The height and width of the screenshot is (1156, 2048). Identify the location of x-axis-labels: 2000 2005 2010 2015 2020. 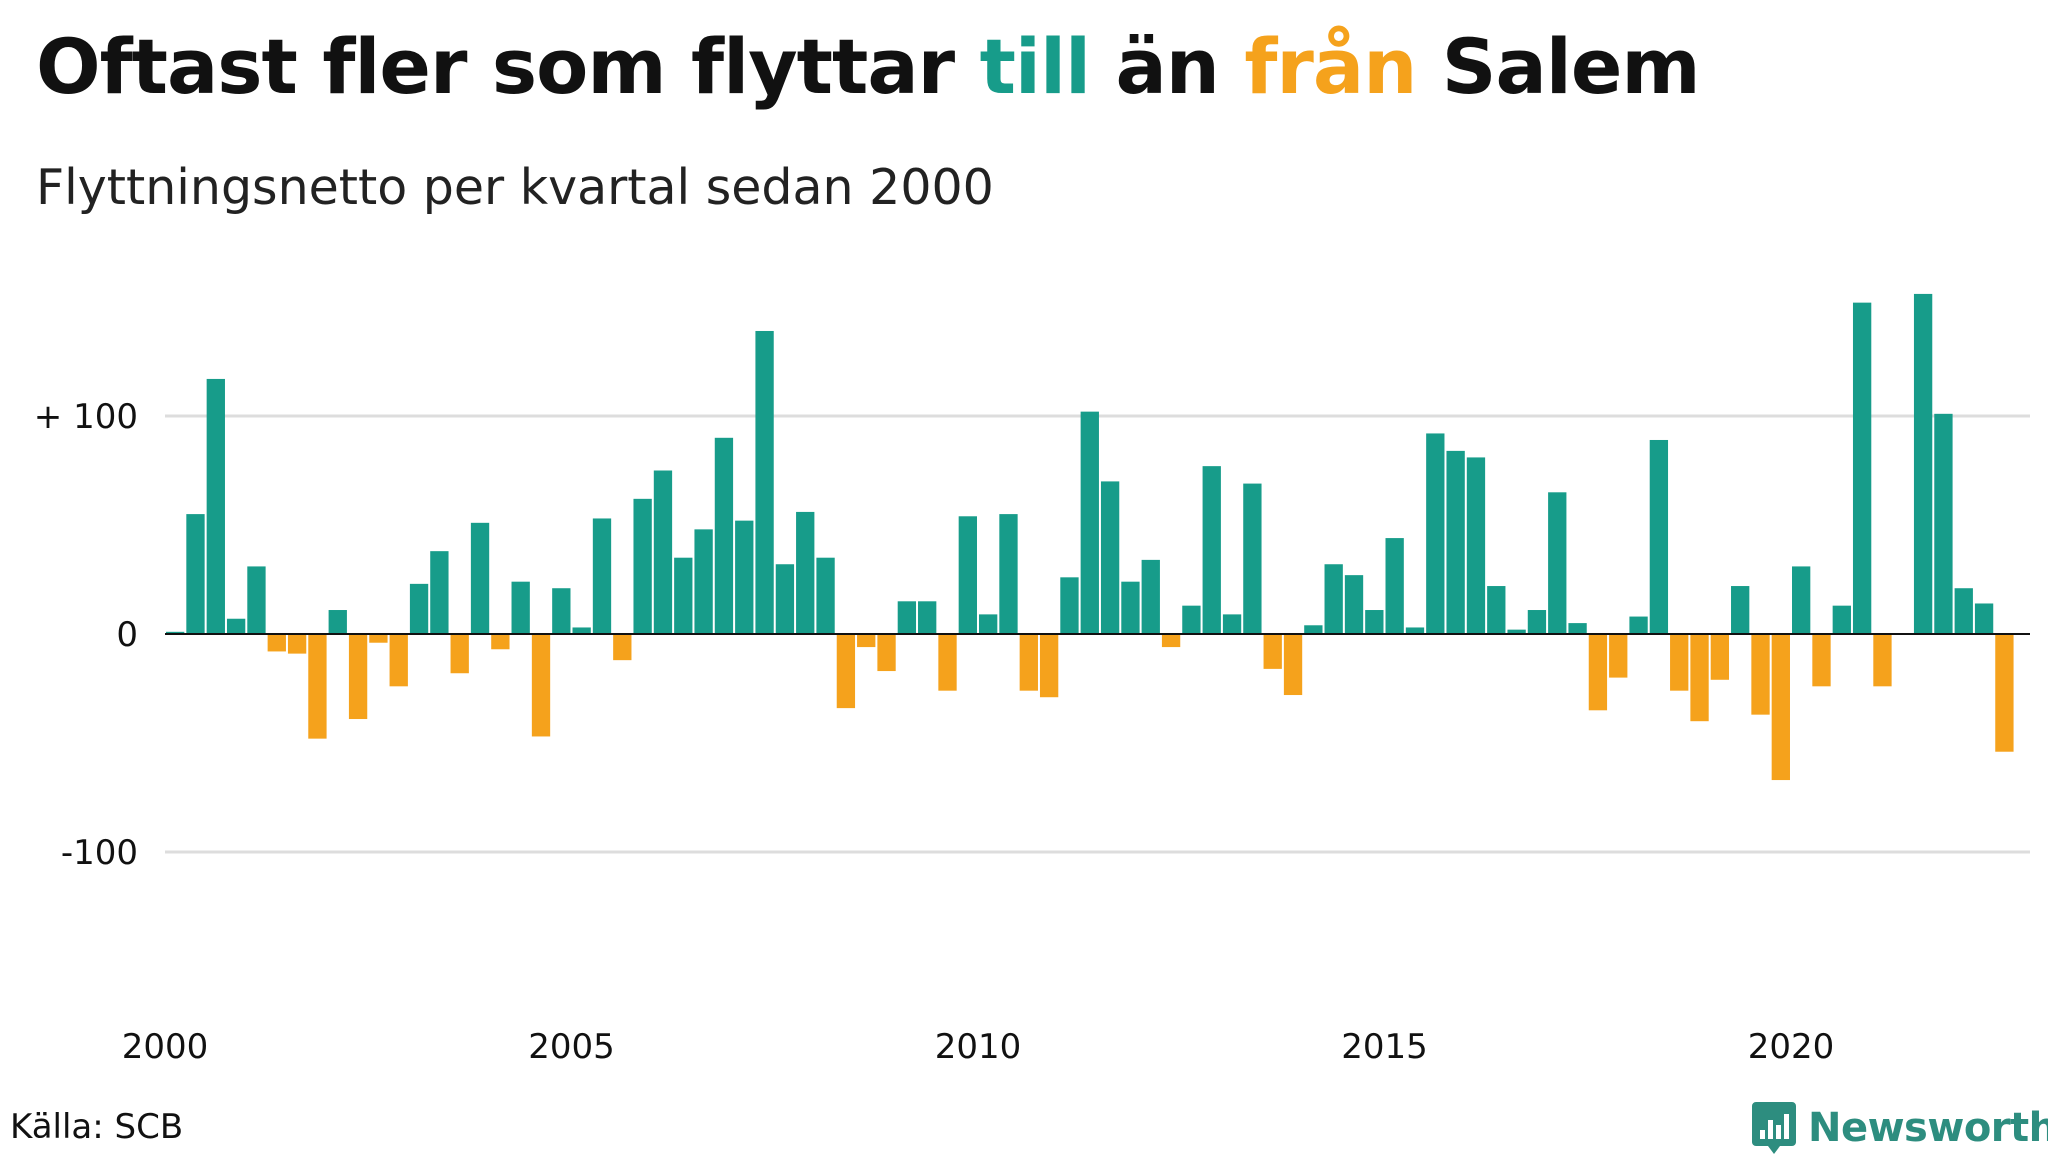
(978, 1047).